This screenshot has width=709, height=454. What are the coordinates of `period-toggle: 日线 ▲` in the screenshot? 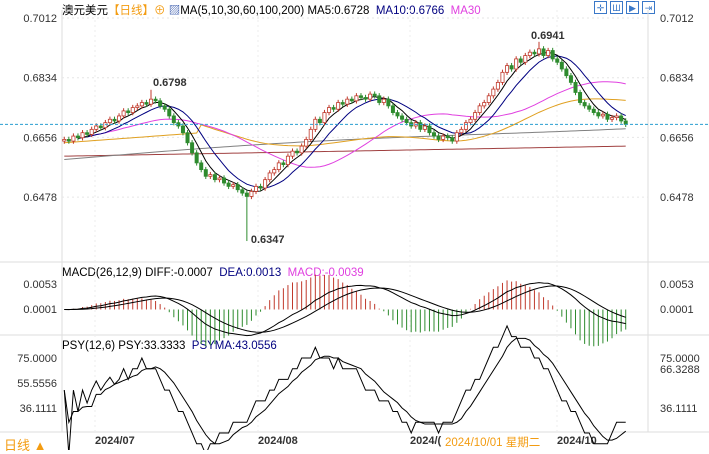 It's located at (25, 445).